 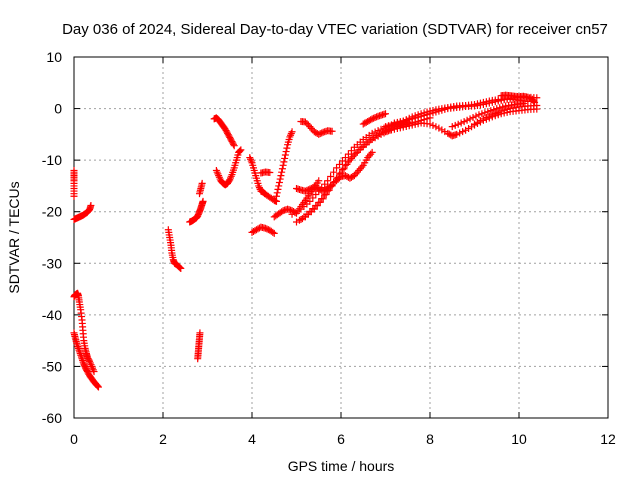 I want to click on series-t06-b, so click(x=374, y=119).